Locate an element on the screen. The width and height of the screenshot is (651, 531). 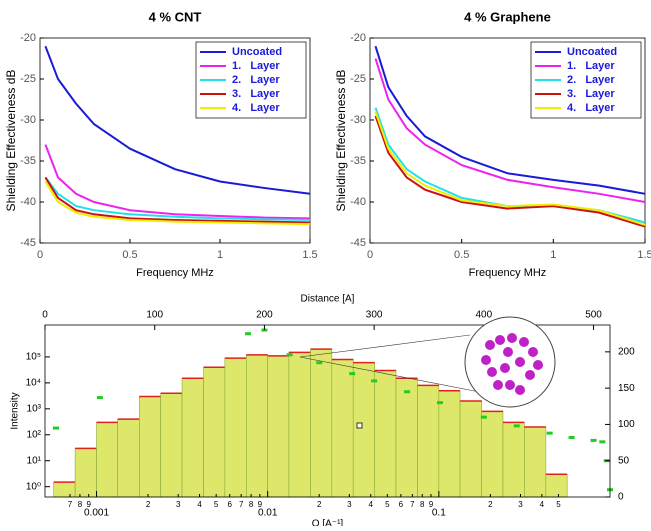
legend-label: Uncoated is located at coordinates (257, 52).